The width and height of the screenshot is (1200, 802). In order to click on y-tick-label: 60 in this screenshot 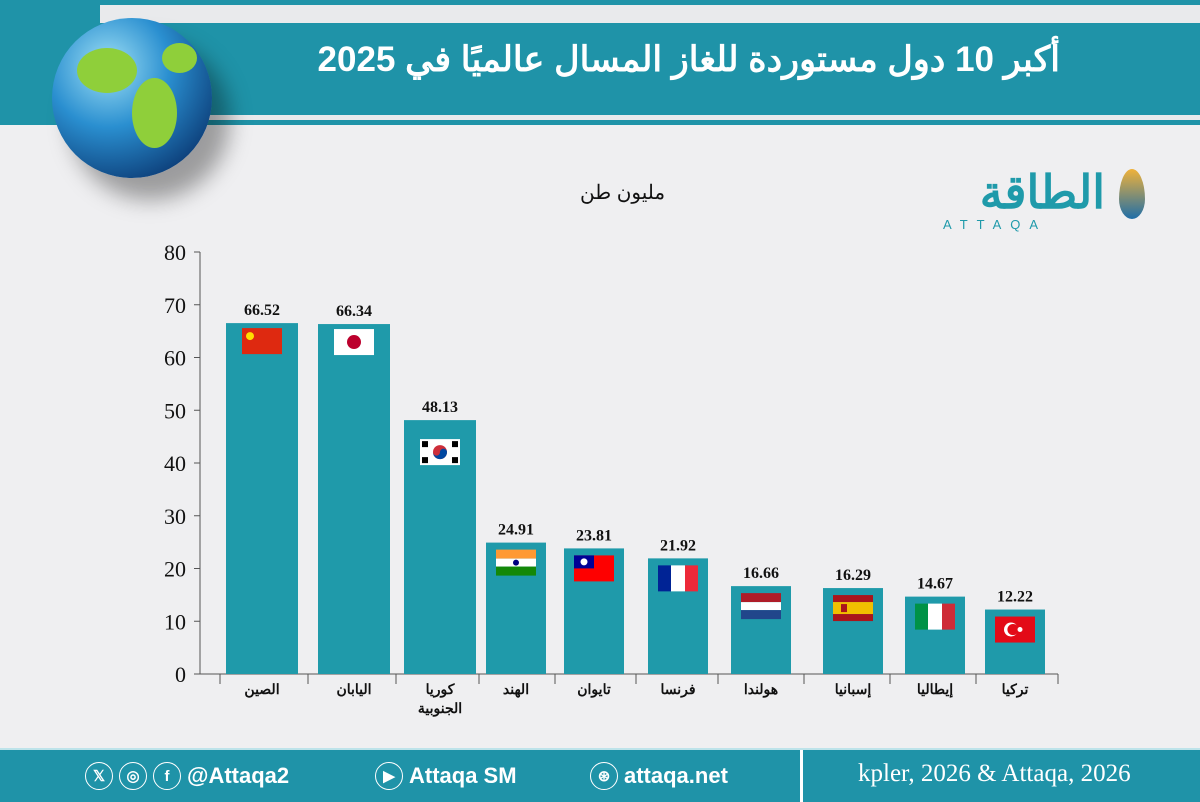, I will do `click(175, 358)`.